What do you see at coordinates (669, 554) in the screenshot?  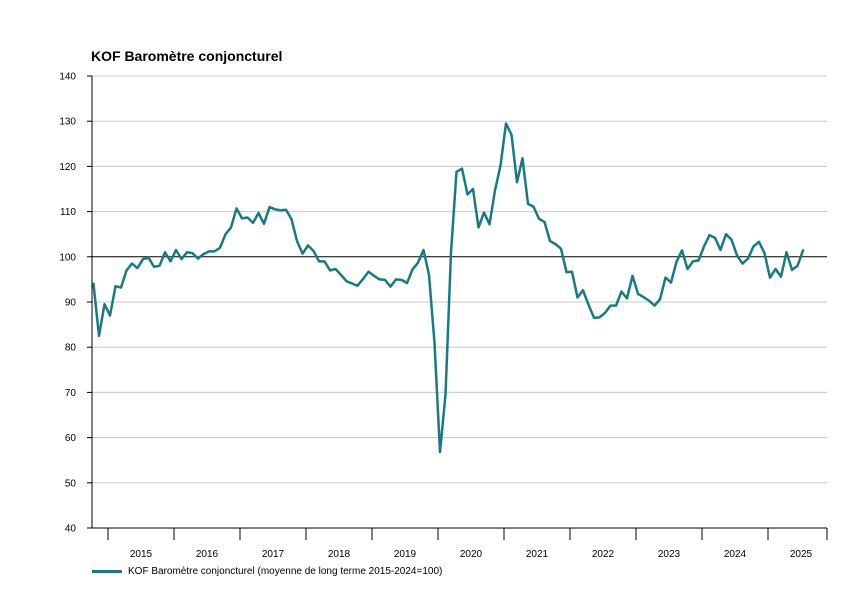 I see `x-tick-label-2023: 2023` at bounding box center [669, 554].